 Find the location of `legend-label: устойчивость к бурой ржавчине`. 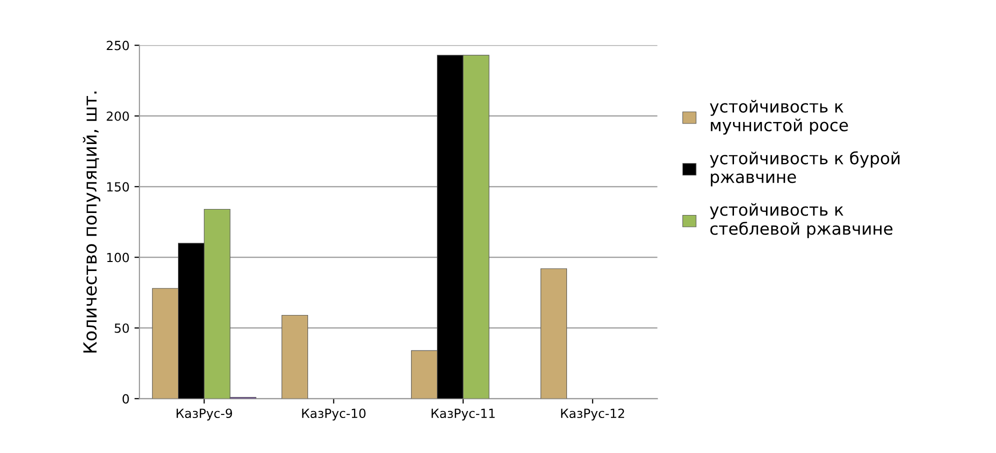

legend-label: устойчивость к бурой ржавчине is located at coordinates (805, 168).